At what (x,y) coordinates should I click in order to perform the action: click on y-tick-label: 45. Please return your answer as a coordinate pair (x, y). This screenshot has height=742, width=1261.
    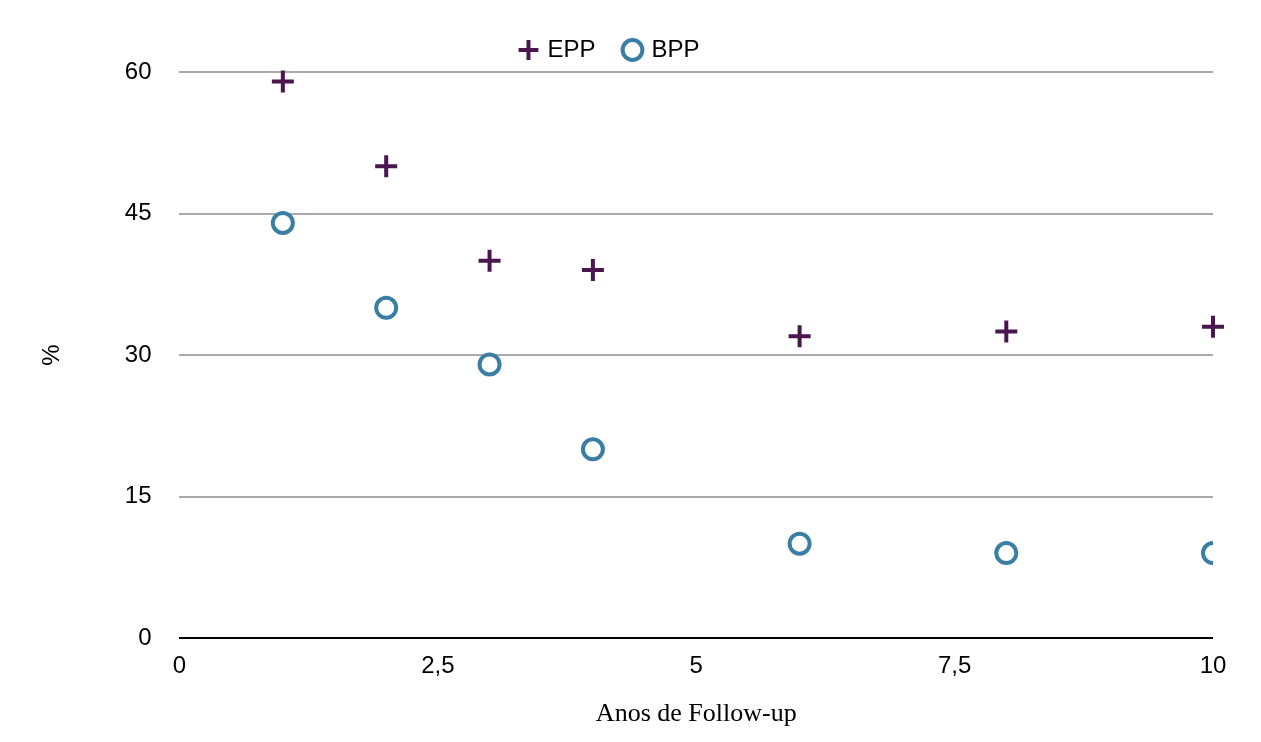
    Looking at the image, I should click on (138, 212).